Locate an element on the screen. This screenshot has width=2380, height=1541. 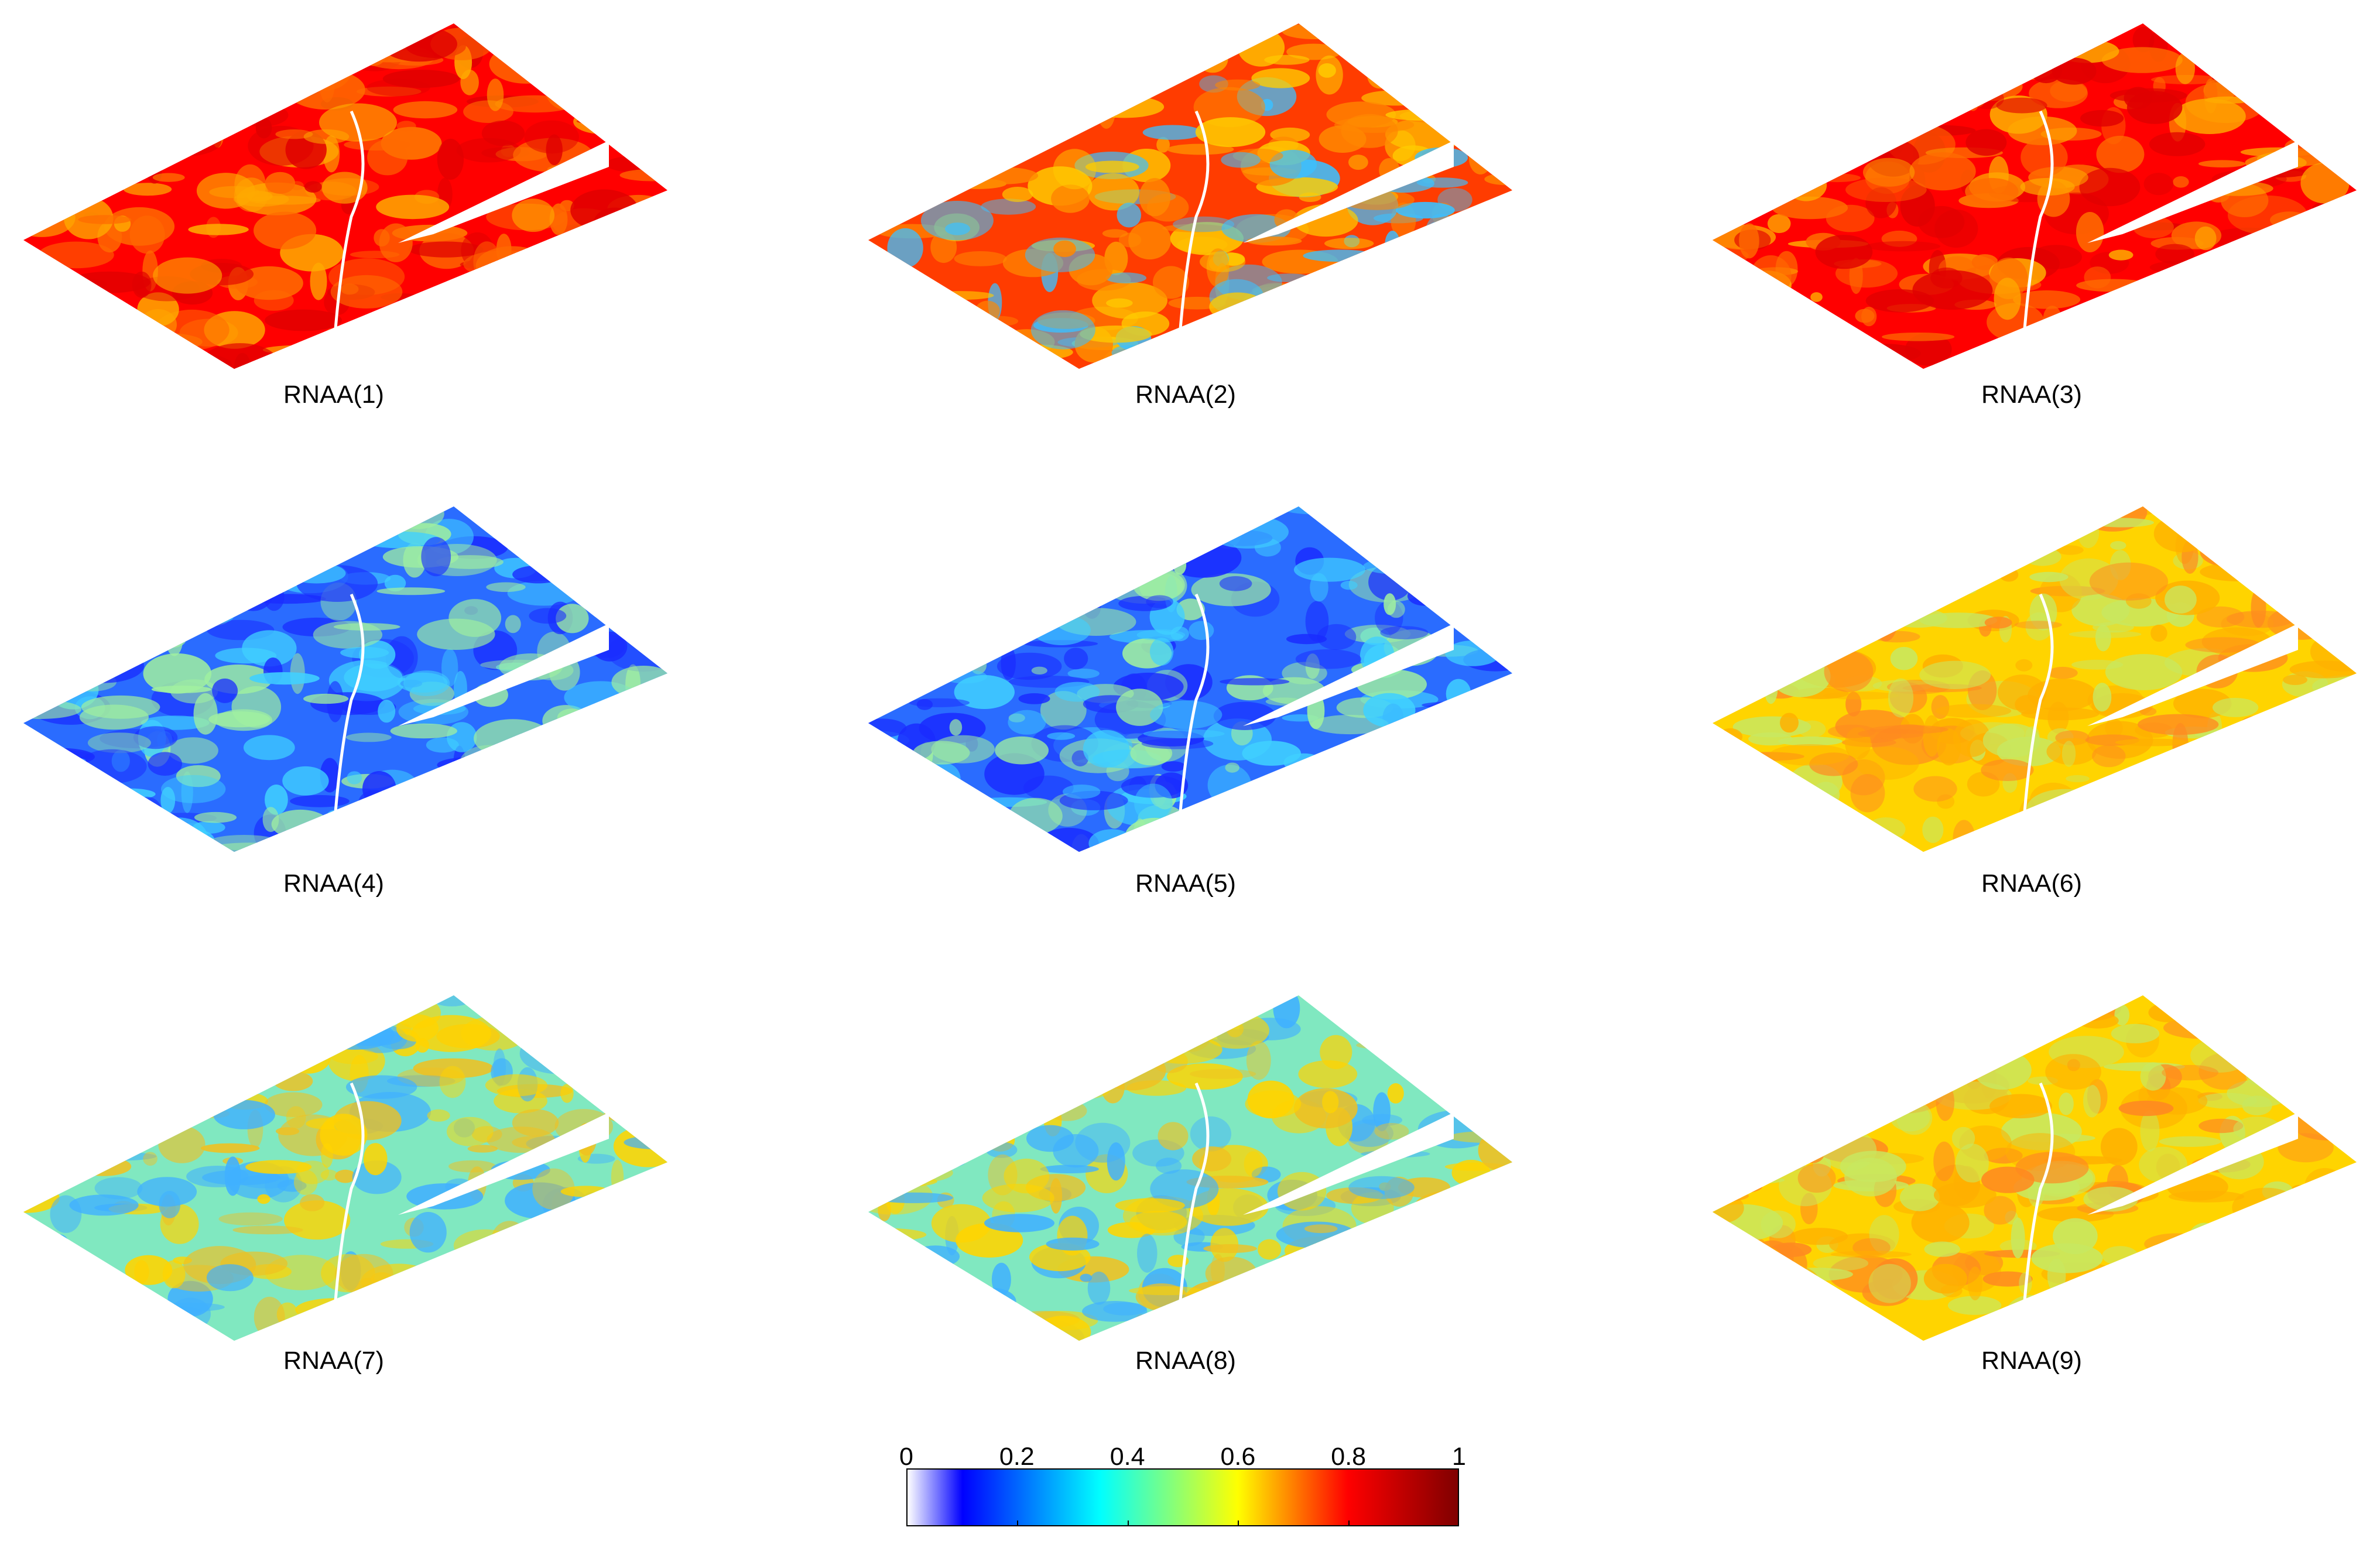
panel-caption: RNAA(5) is located at coordinates (1186, 883).